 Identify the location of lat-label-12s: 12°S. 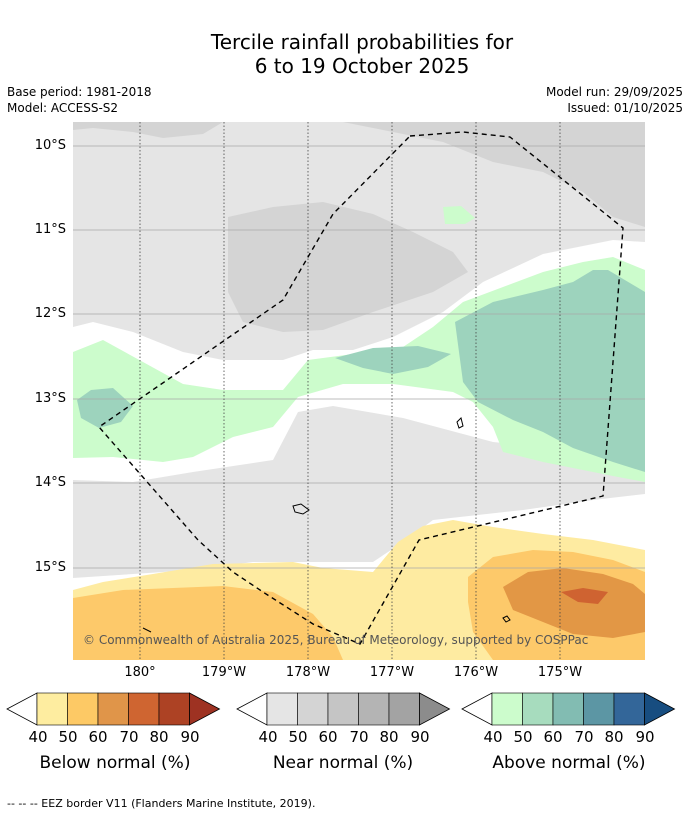
(50, 313).